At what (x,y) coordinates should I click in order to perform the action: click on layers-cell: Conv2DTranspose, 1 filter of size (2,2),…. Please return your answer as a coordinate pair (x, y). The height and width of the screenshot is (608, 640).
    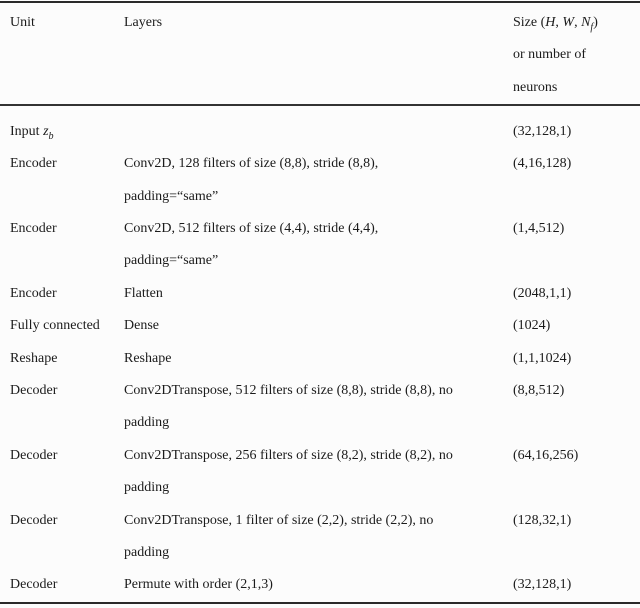
    Looking at the image, I should click on (318, 537).